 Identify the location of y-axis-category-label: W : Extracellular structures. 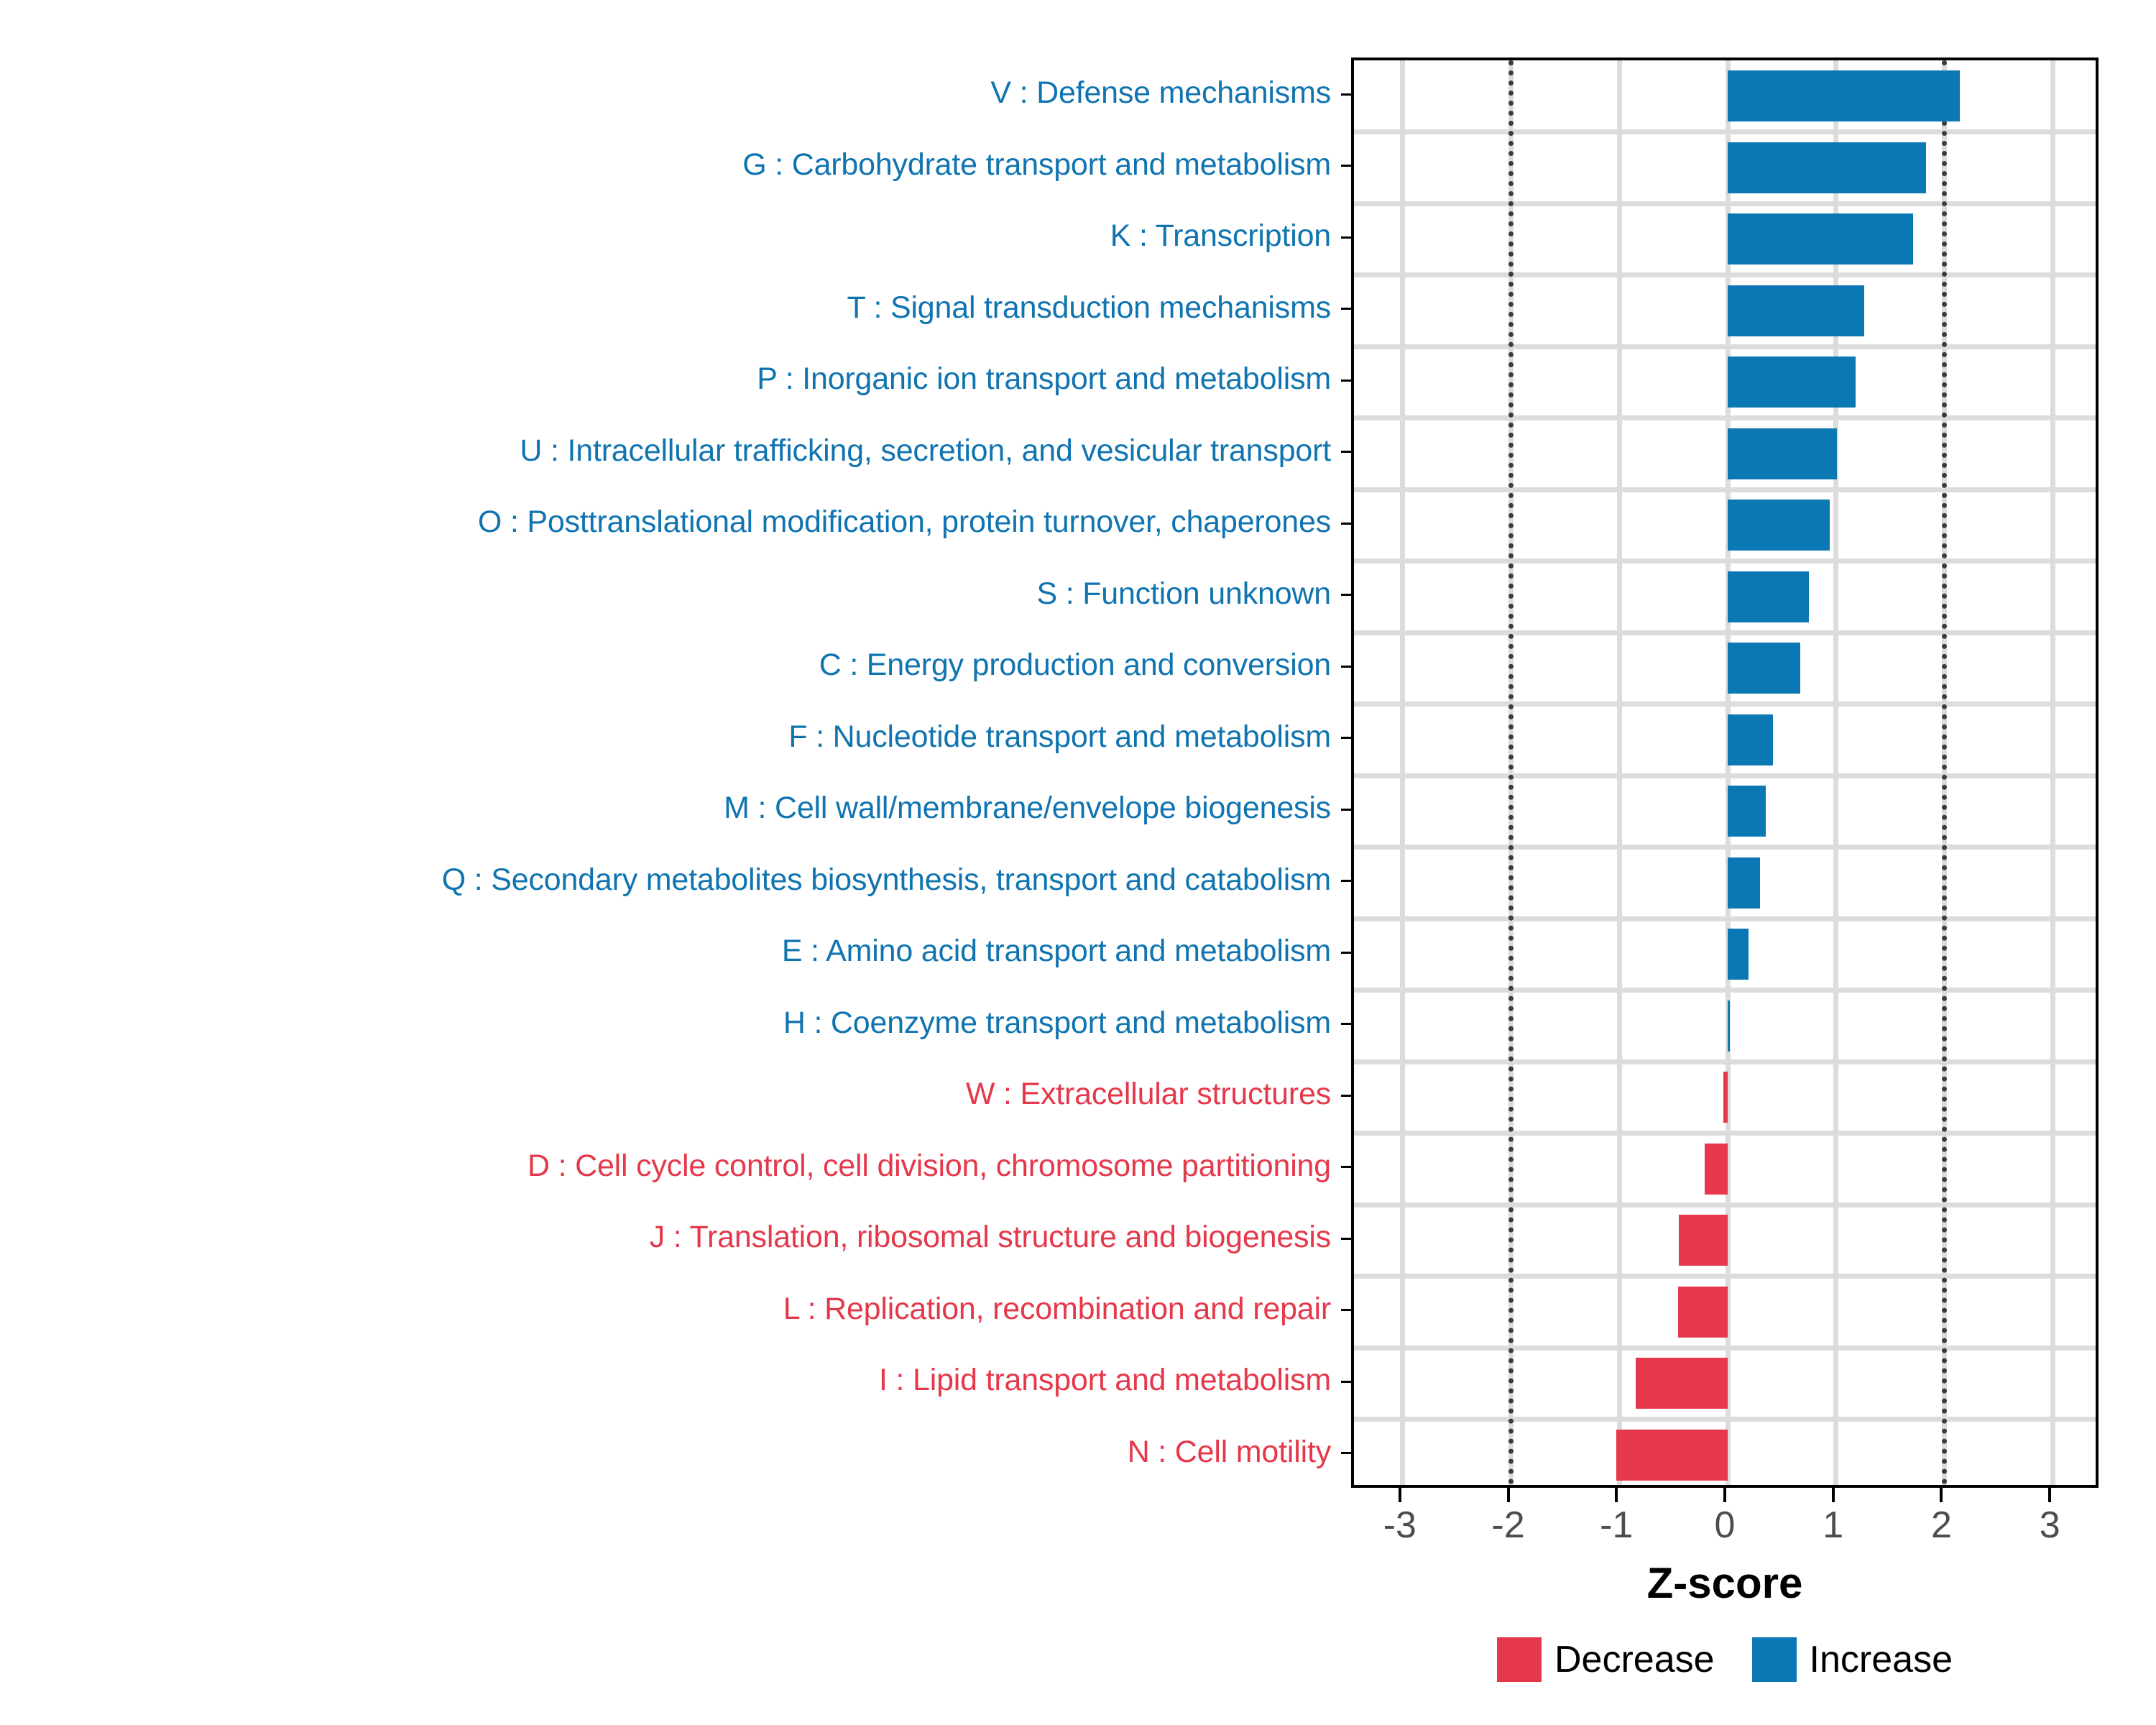
(1148, 1094).